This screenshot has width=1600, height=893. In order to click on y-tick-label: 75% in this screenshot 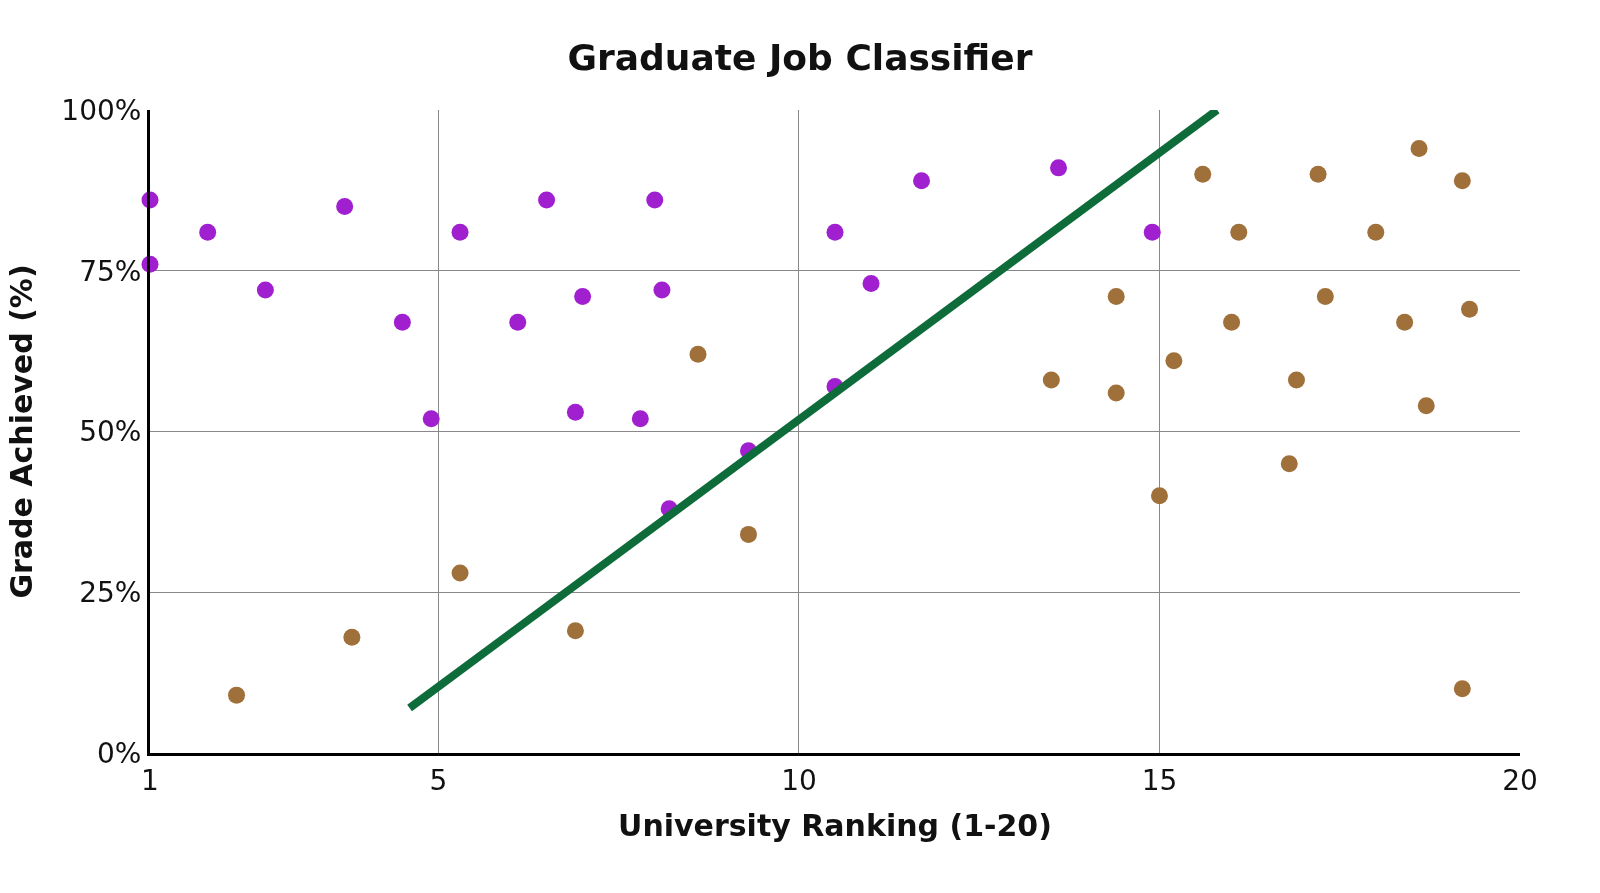, I will do `click(110, 271)`.